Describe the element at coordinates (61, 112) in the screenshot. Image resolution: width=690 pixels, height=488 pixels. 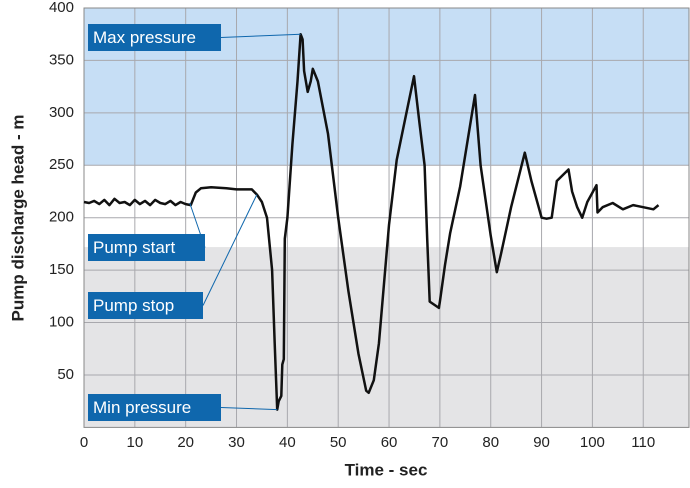
I see `y-tick-label: 300` at that location.